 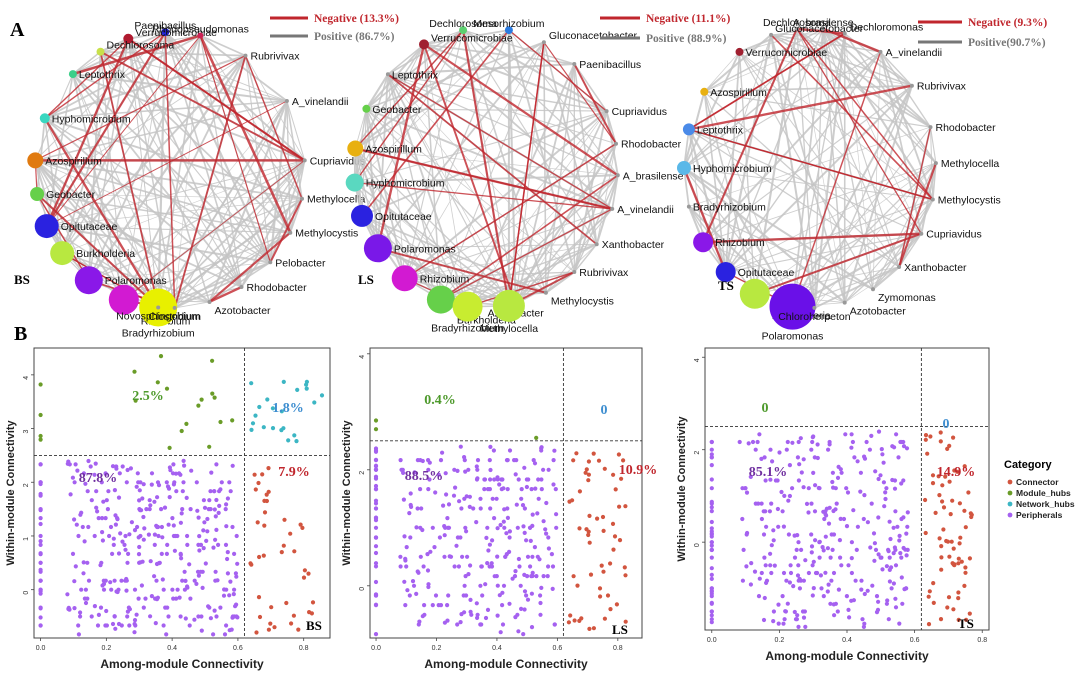 I want to click on network-node: A_vinelandii, so click(x=910, y=53).